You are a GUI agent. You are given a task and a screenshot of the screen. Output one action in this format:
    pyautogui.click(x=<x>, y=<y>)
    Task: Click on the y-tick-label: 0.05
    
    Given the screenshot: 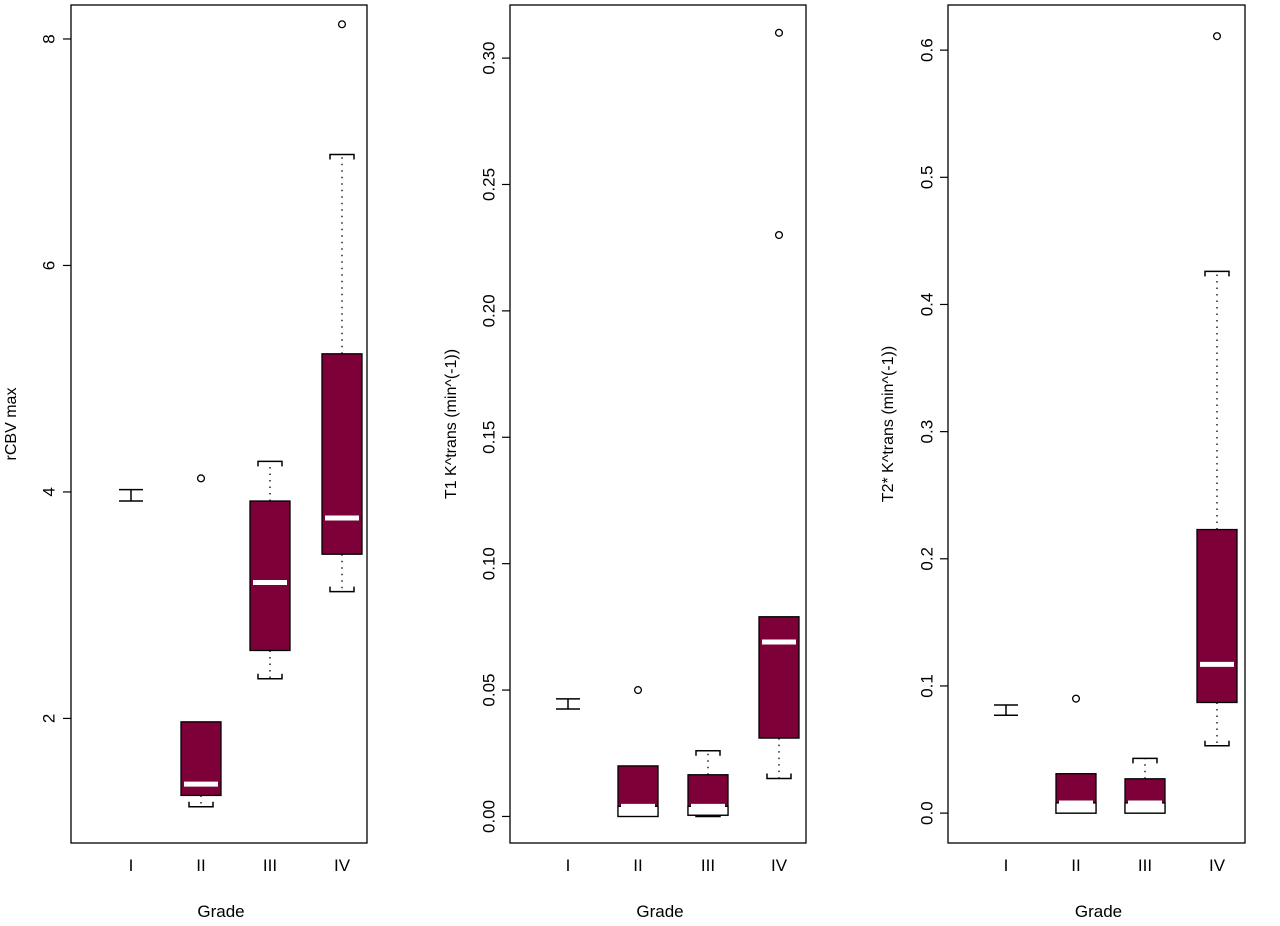 What is the action you would take?
    pyautogui.click(x=488, y=690)
    